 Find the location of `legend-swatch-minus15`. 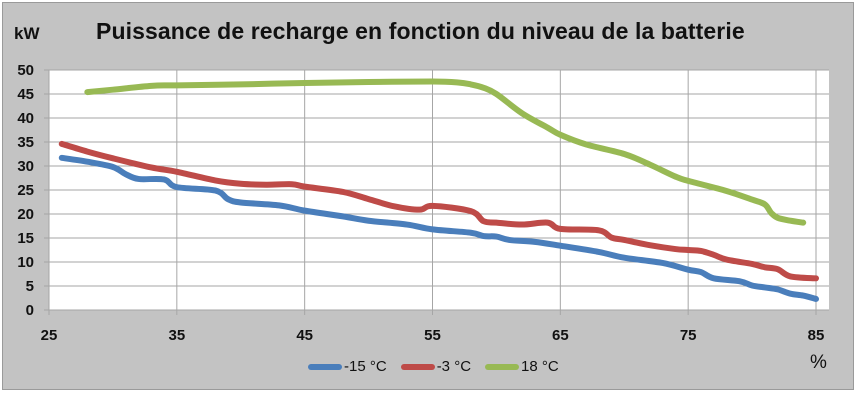

legend-swatch-minus15 is located at coordinates (325, 366).